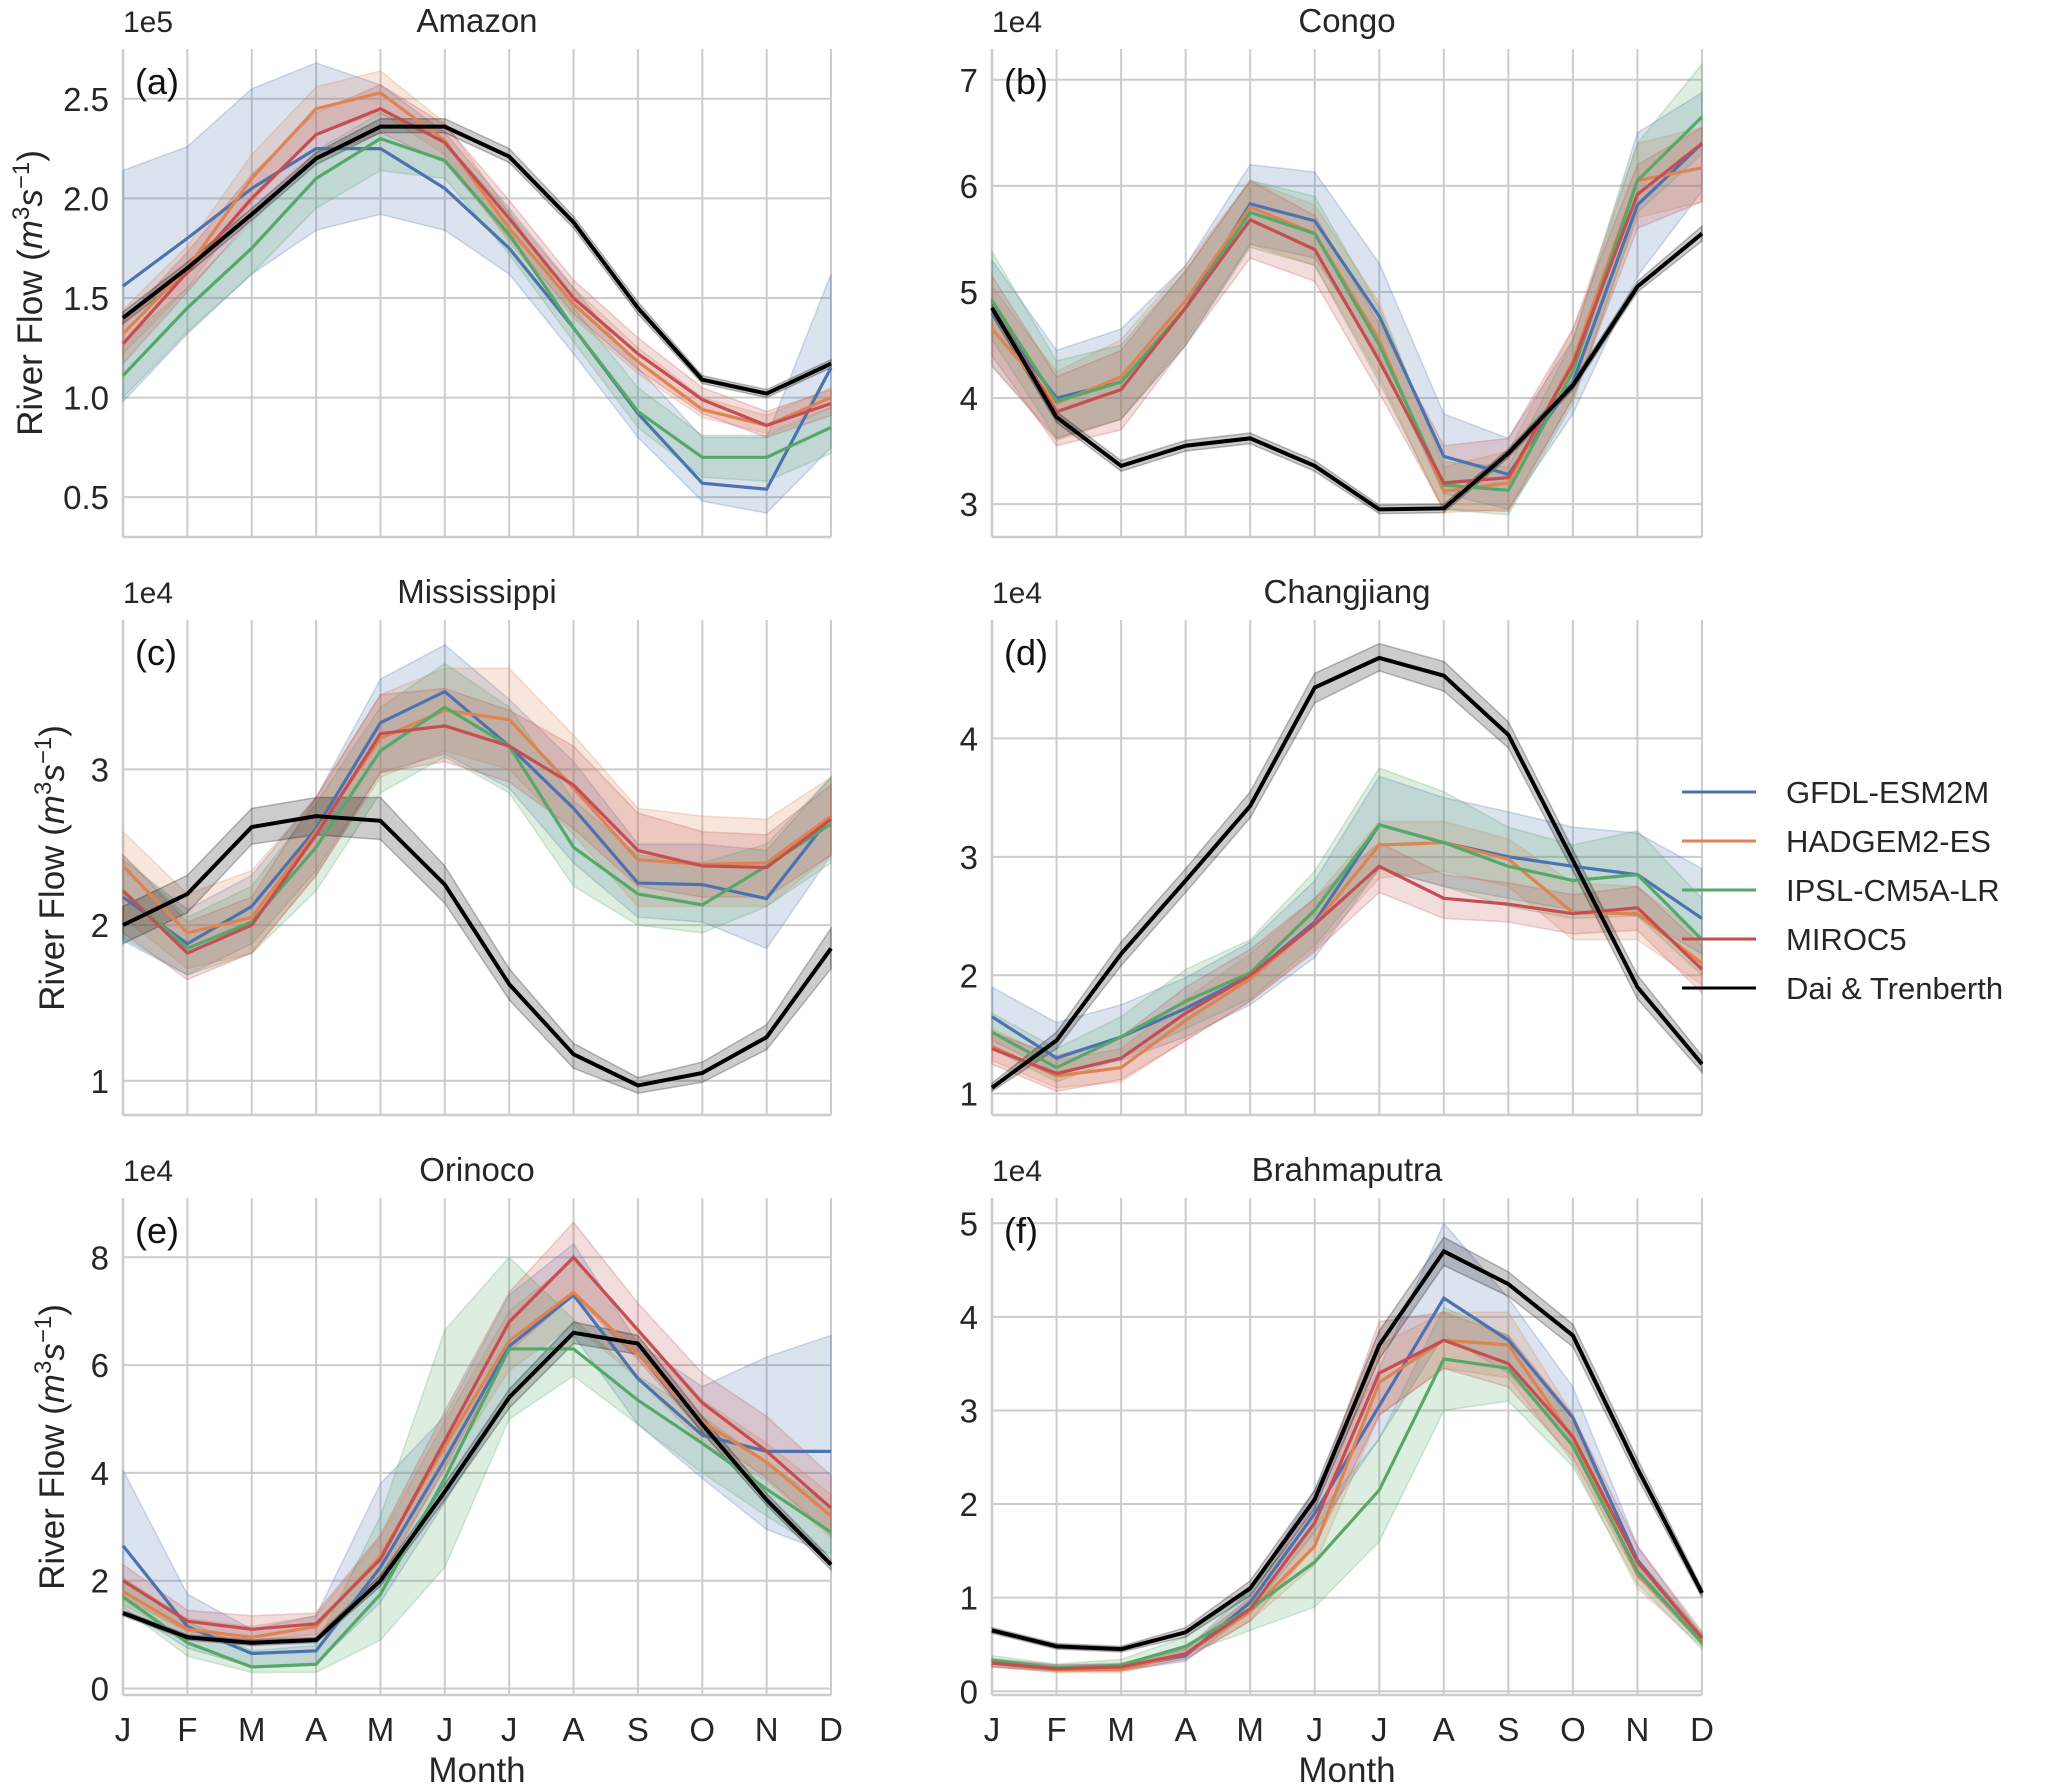 The height and width of the screenshot is (1785, 2067). What do you see at coordinates (156, 652) in the screenshot?
I see `panel-label: (c)` at bounding box center [156, 652].